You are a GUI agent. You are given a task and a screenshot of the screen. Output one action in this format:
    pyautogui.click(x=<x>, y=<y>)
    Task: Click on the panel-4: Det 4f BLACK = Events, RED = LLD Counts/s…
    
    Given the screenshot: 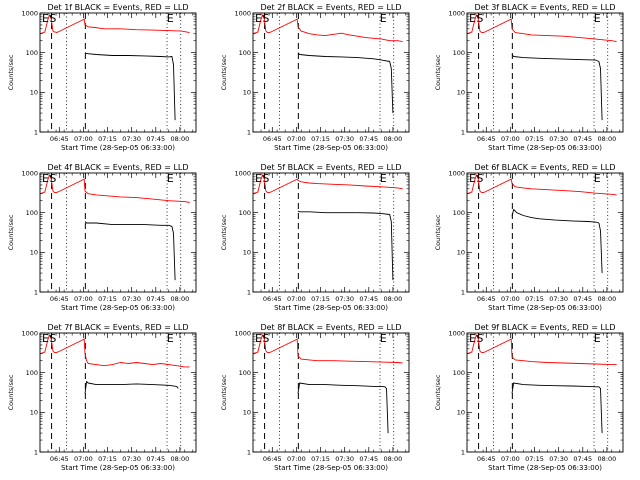 What is the action you would take?
    pyautogui.click(x=102, y=237)
    